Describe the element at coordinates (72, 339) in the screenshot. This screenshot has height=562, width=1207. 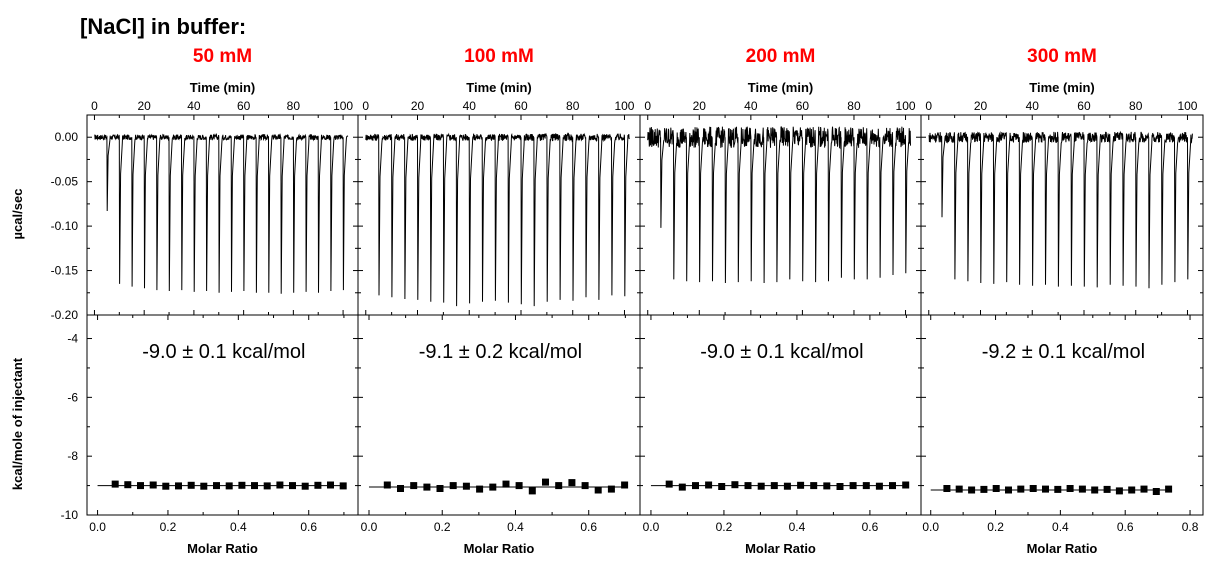
I see `enthalpy-tick-label: -4` at that location.